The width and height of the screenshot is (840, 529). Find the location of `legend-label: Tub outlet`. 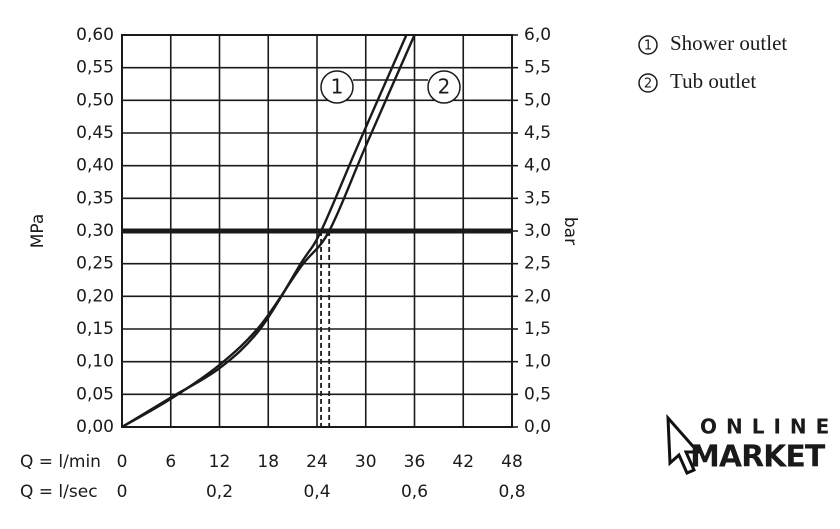

legend-label: Tub outlet is located at coordinates (713, 81).